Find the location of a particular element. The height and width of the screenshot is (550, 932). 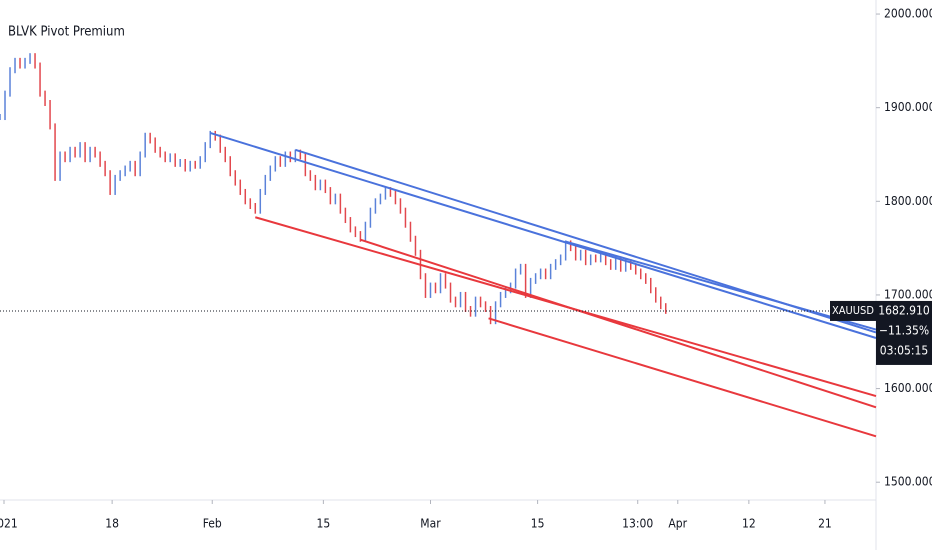

change-label: −11.35% is located at coordinates (904, 330).